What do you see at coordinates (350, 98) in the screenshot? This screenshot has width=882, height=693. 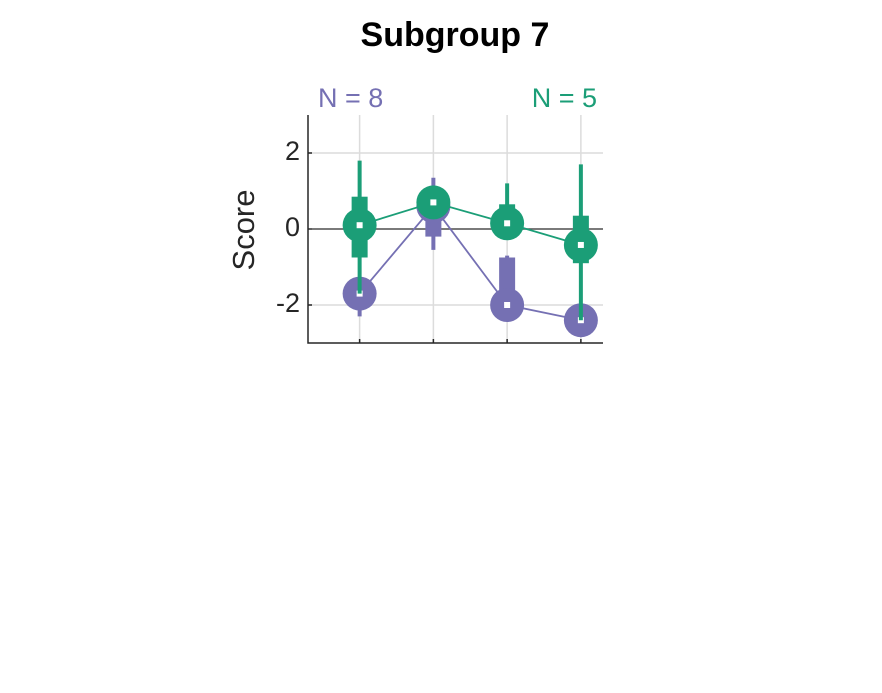 I see `annotation: N = 8` at bounding box center [350, 98].